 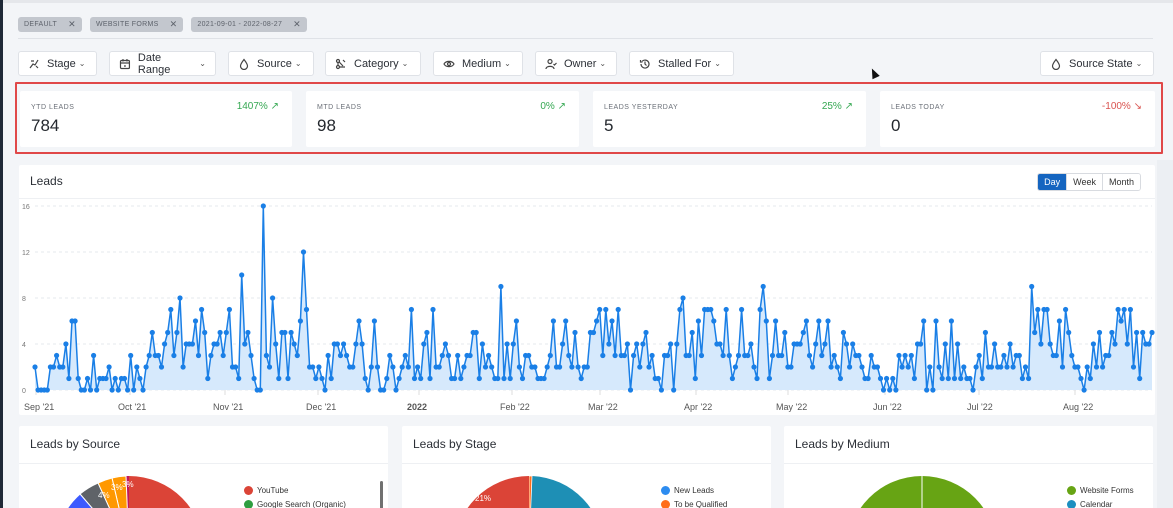 What do you see at coordinates (589, 118) in the screenshot?
I see `kpi-highlight-frame` at bounding box center [589, 118].